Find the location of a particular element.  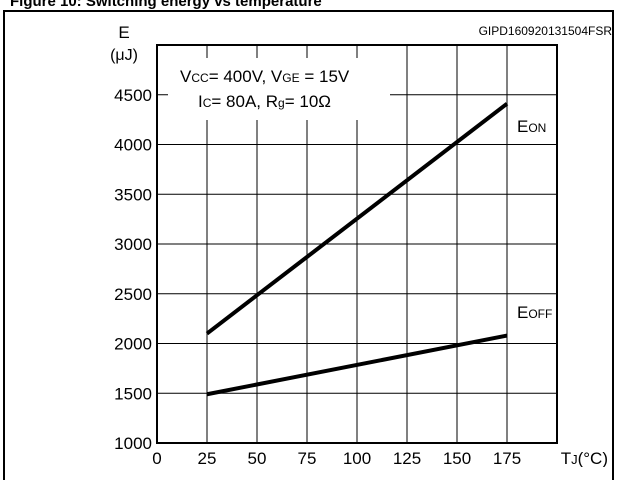

figure-code: GIPD160920131504FSR is located at coordinates (546, 31).